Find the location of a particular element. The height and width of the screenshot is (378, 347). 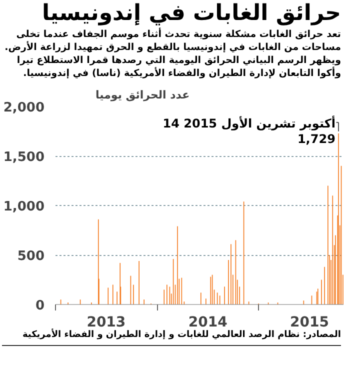

text: المصادر: نظام الرصد العالمي للغابات و إدارة الطيران و الفضاء الأمريكية is located at coordinates (181, 335).